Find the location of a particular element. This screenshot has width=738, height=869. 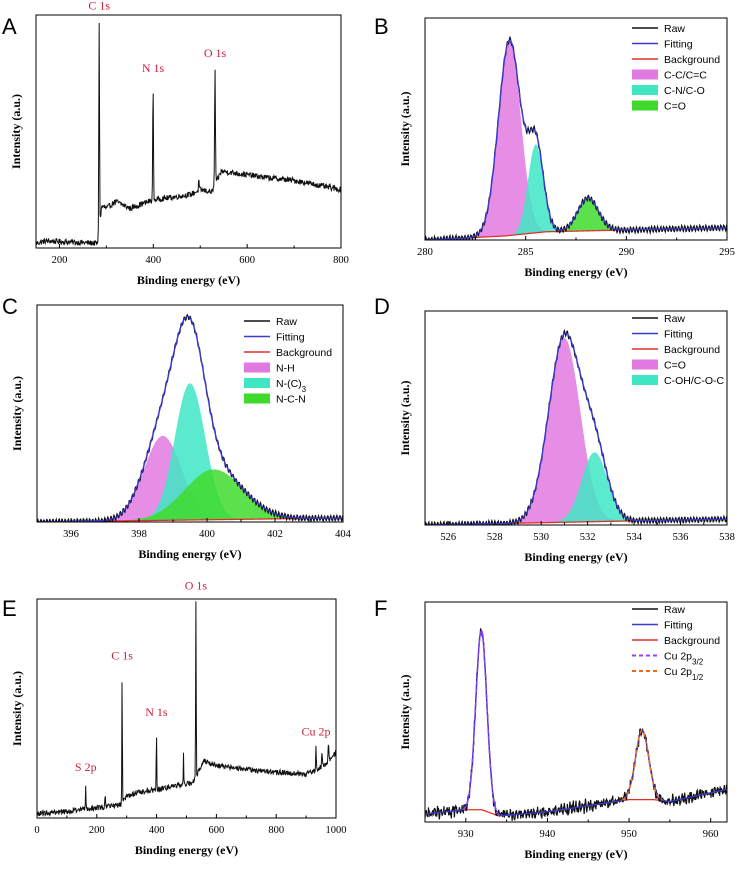

x-tick-label: 950 is located at coordinates (629, 834).